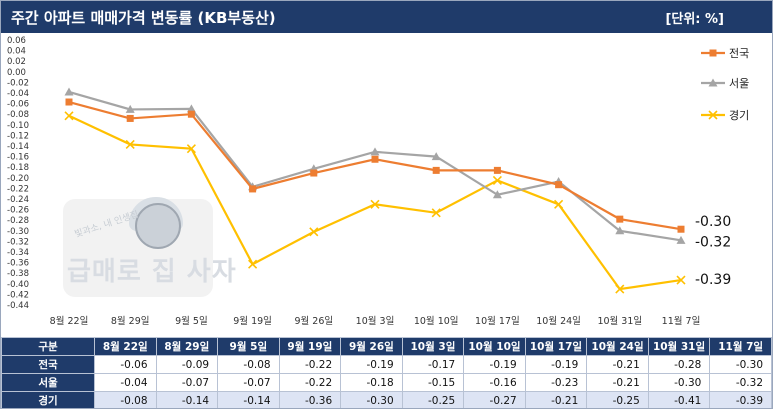 The height and width of the screenshot is (409, 773). I want to click on y-tick-label: -0.40, so click(18, 285).